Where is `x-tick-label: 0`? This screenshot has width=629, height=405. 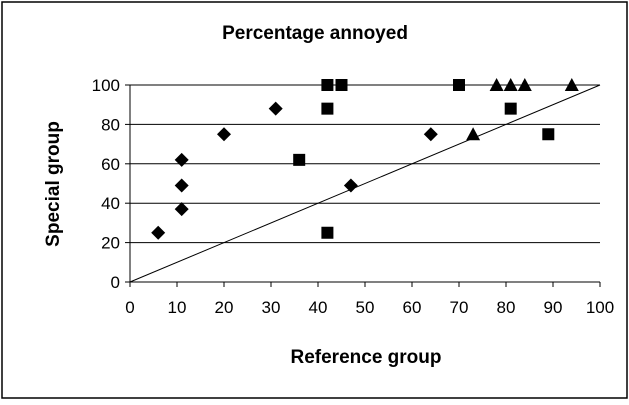
x-tick-label: 0 is located at coordinates (129, 307).